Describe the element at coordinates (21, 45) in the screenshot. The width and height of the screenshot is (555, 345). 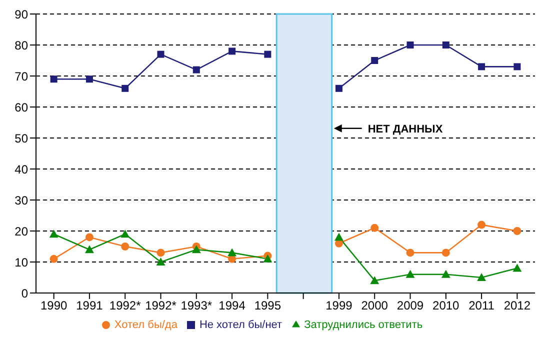
I see `y-tick-label: 80` at that location.